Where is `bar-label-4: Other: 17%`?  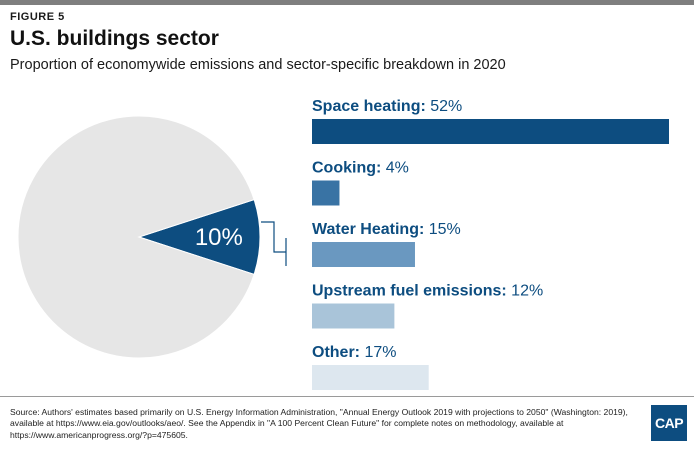 bar-label-4: Other: 17% is located at coordinates (354, 352).